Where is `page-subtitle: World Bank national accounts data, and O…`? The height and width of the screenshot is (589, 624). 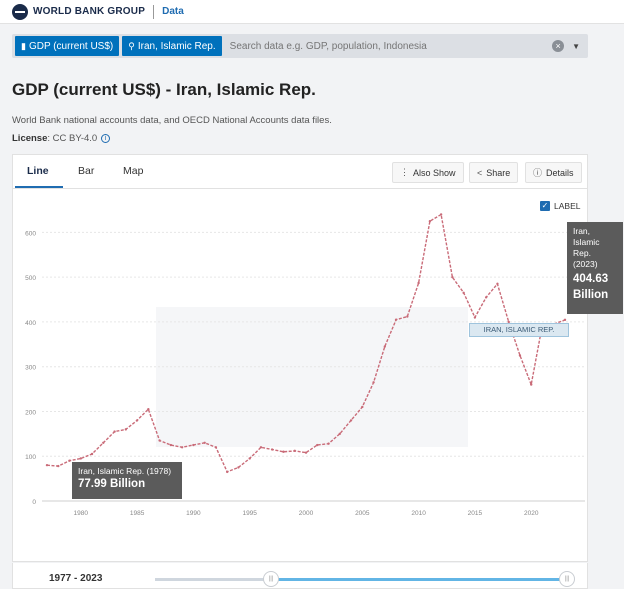
page-subtitle: World Bank national accounts data, and O… is located at coordinates (172, 120).